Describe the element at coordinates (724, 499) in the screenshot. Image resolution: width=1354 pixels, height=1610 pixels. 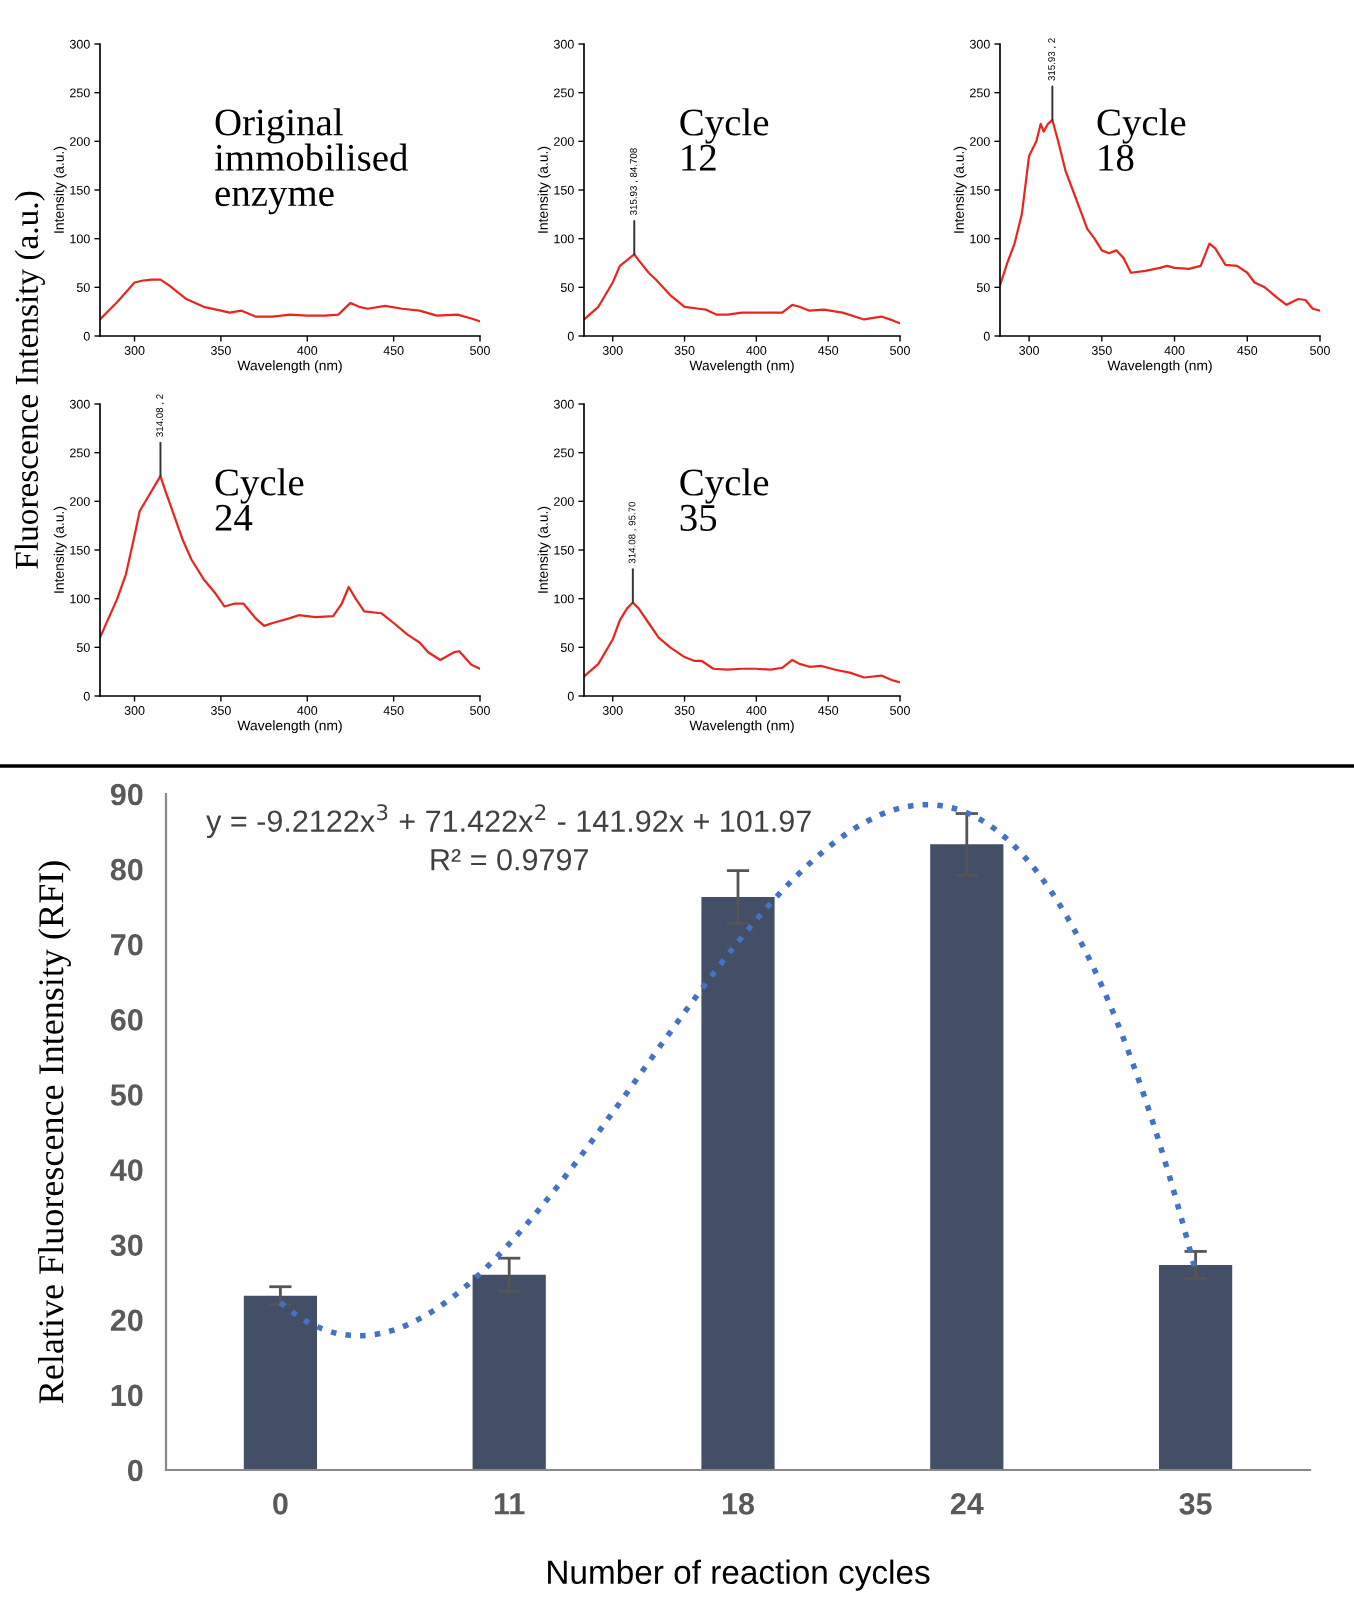
I see `annotation: Cycle 35` at that location.